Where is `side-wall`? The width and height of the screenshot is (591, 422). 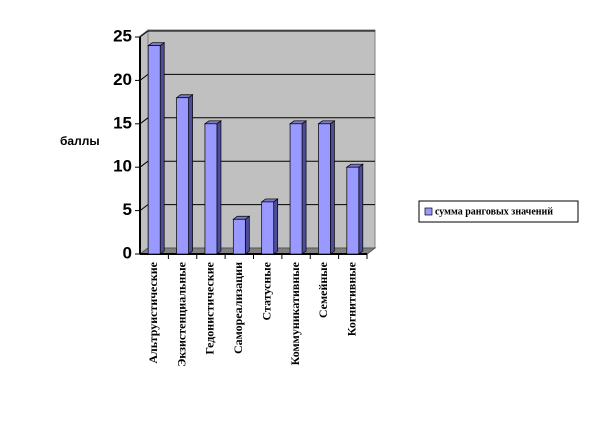 side-wall is located at coordinates (144, 142).